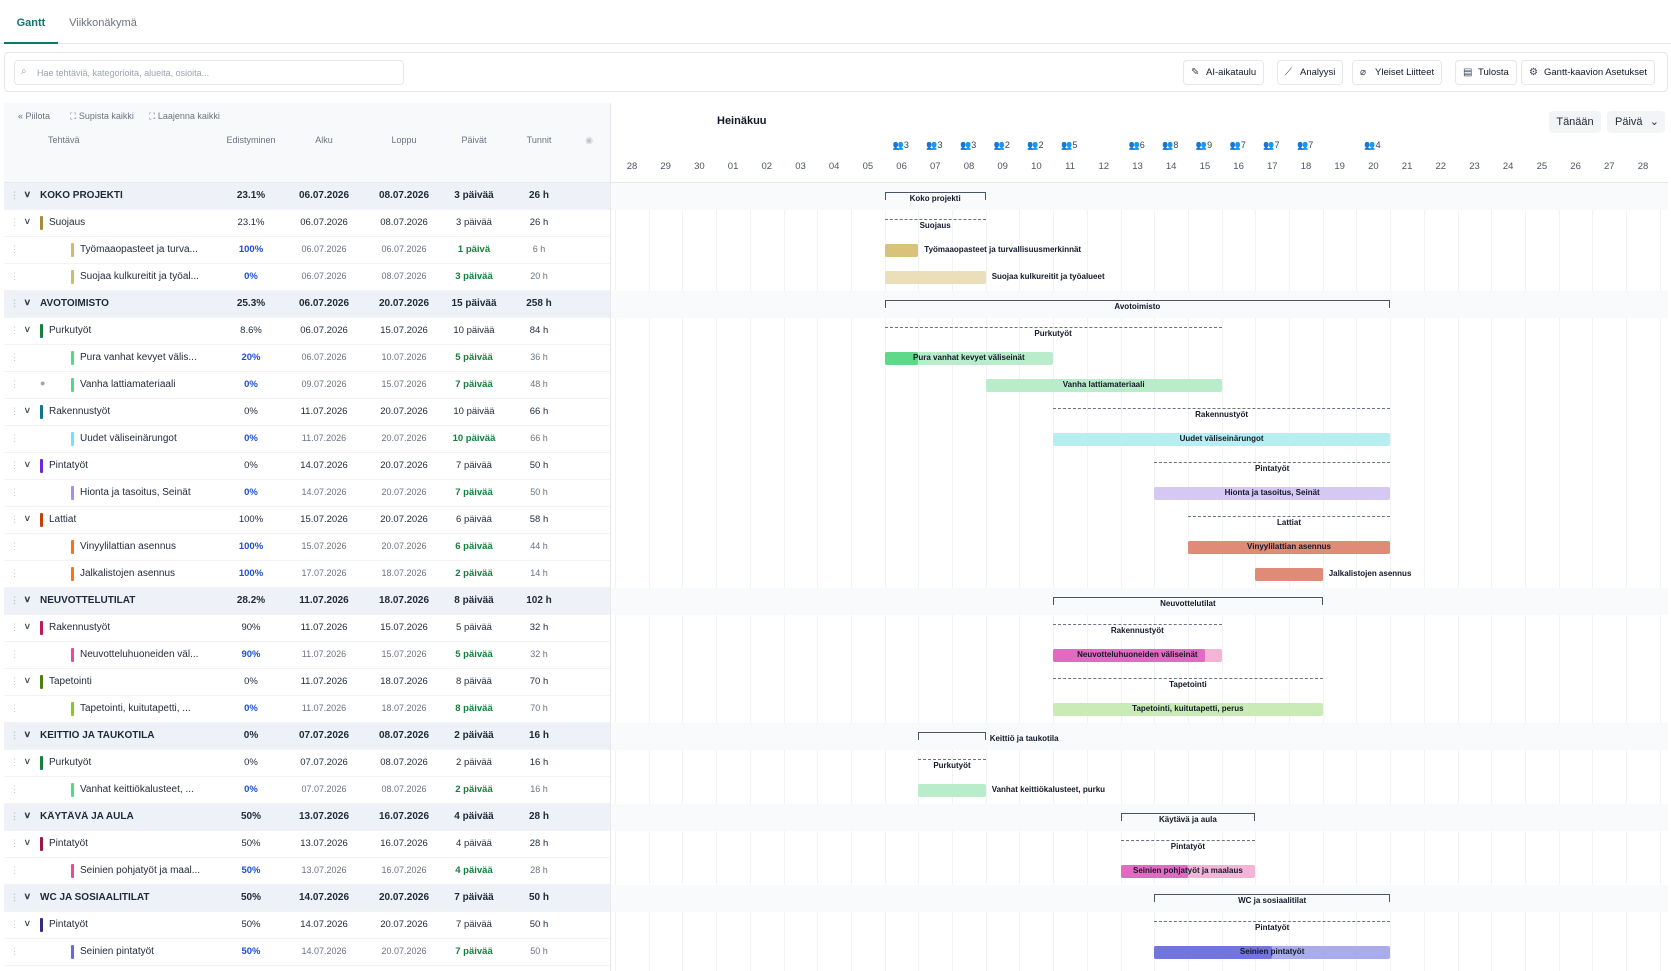  Describe the element at coordinates (1310, 72) in the screenshot. I see `analysis-button: ⟋ Analyysi` at that location.